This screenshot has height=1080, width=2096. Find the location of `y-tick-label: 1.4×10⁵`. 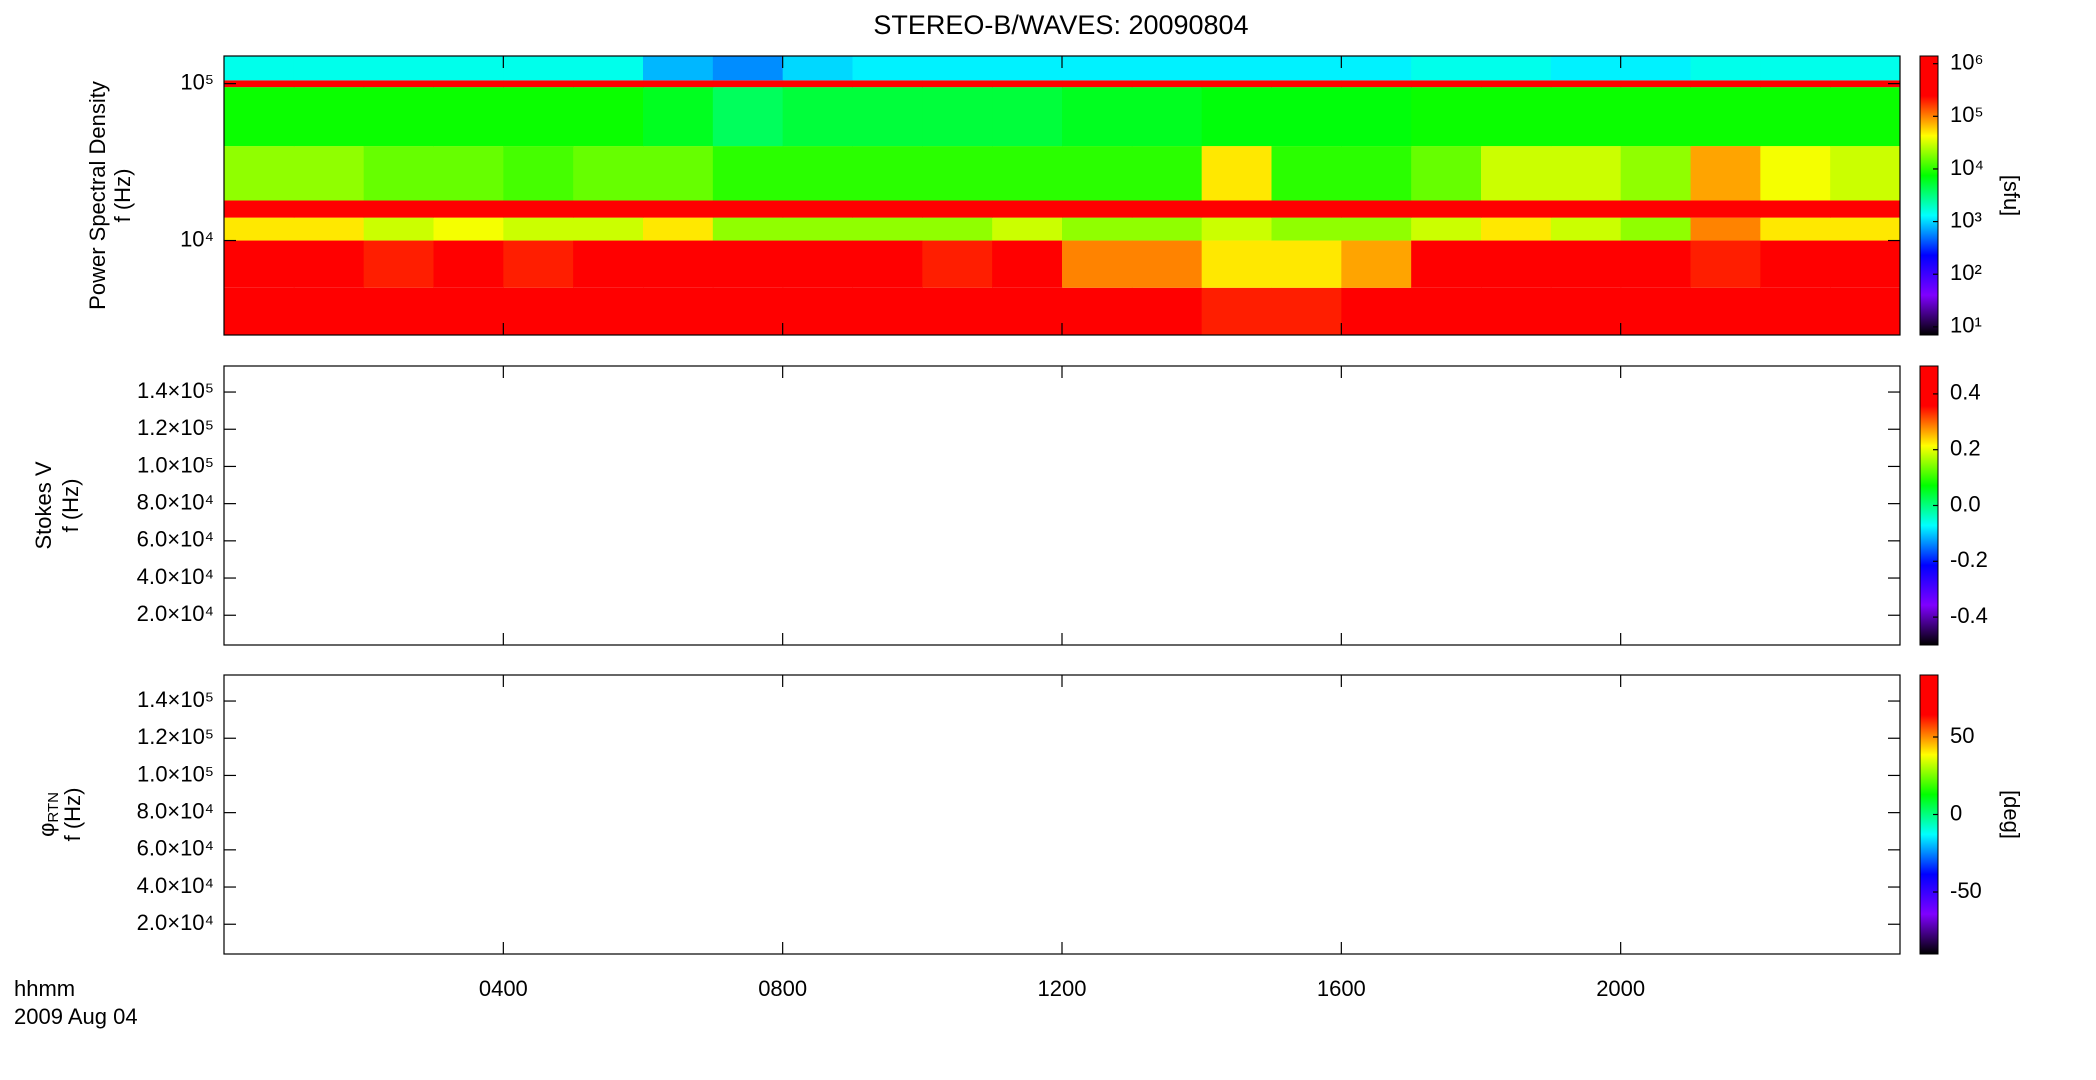

y-tick-label: 1.4×10⁵ is located at coordinates (175, 699).